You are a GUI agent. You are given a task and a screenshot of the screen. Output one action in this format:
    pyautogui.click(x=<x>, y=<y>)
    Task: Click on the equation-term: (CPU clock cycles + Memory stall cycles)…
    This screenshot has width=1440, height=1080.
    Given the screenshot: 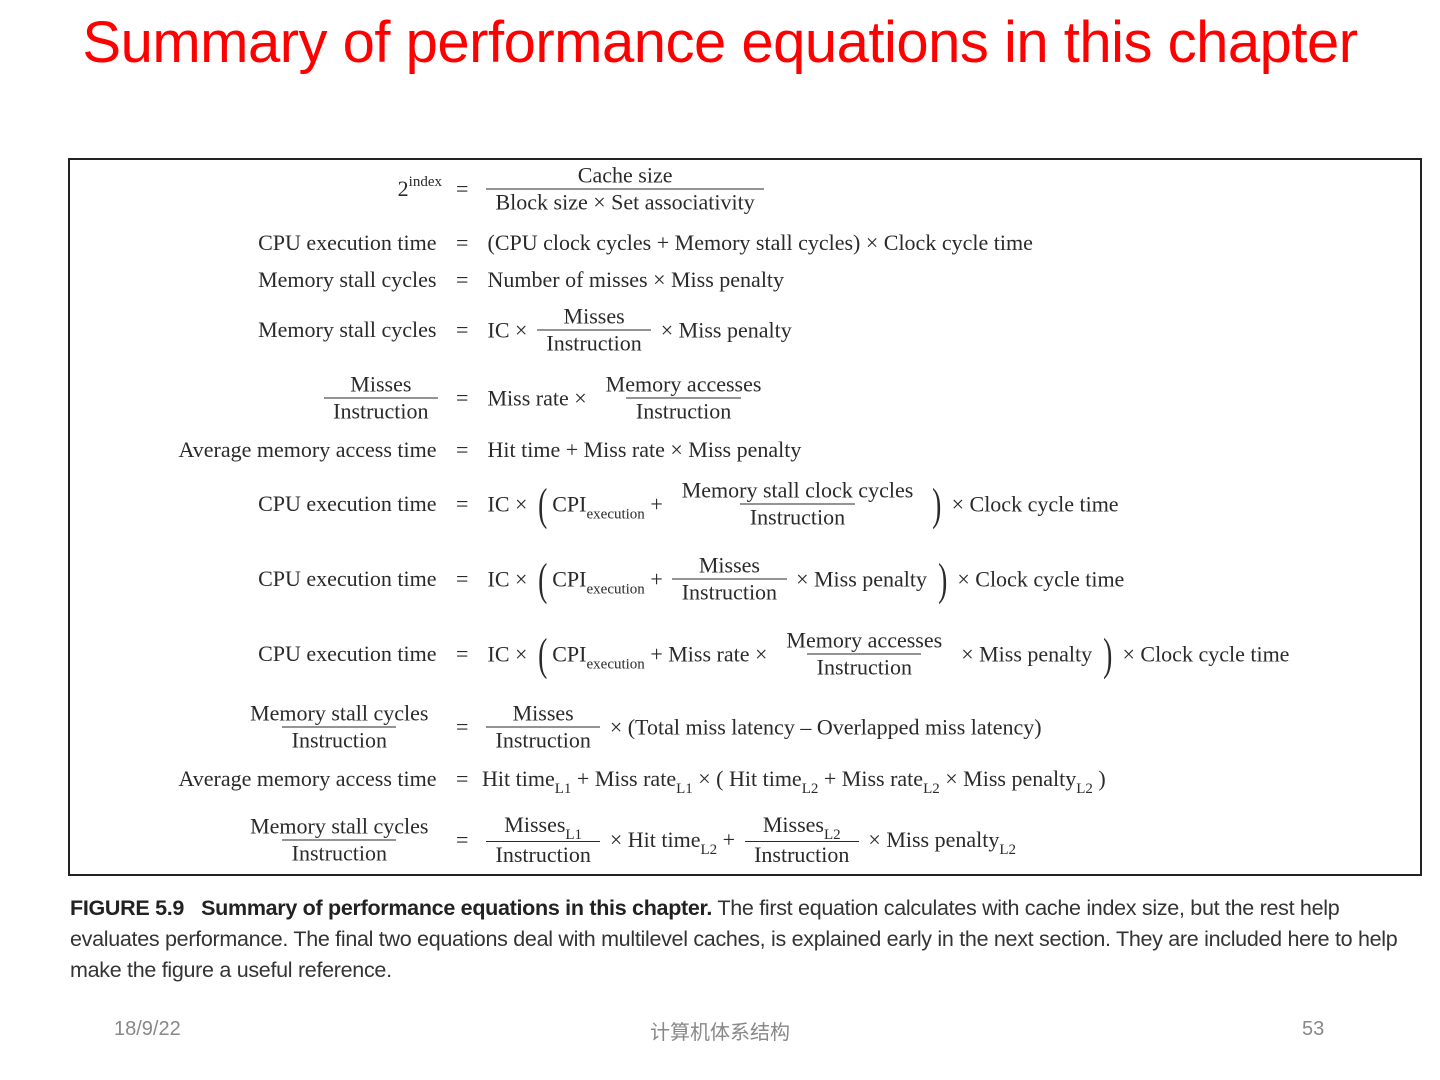 What is the action you would take?
    pyautogui.click(x=760, y=242)
    